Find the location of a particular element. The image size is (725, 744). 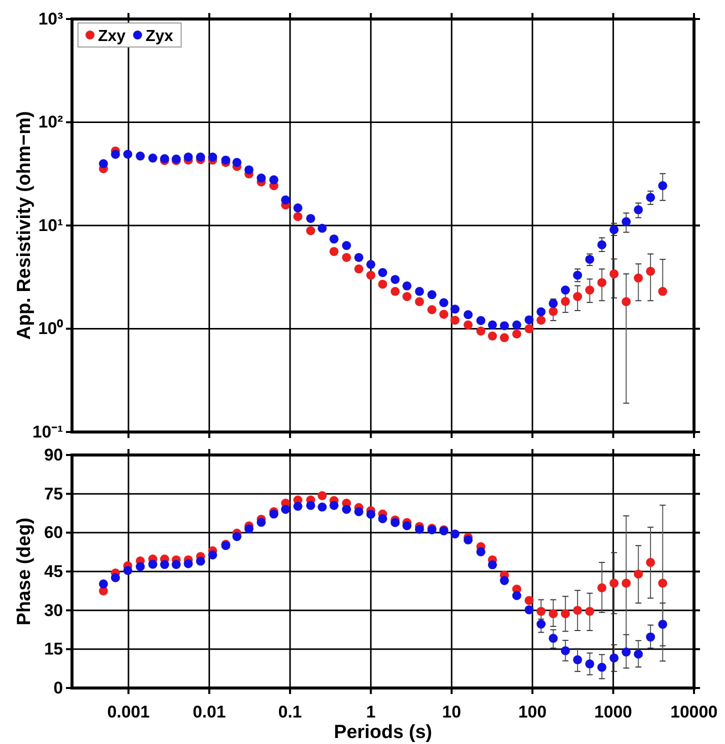

y-tick-label: 90 is located at coordinates (53, 454).